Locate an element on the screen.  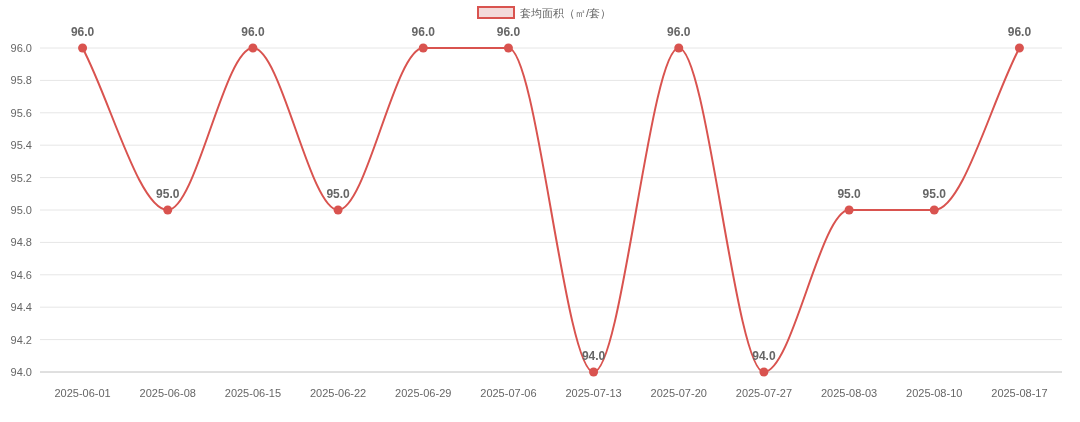
x-tick-label: 2025-07-27 is located at coordinates (764, 393).